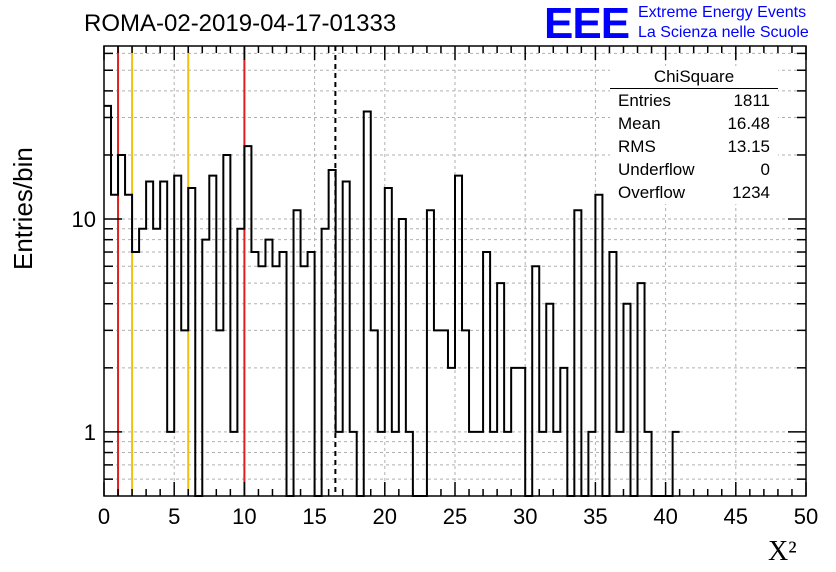 Image resolution: width=836 pixels, height=572 pixels. What do you see at coordinates (694, 146) in the screenshot?
I see `stats-row: RMS 13.15` at bounding box center [694, 146].